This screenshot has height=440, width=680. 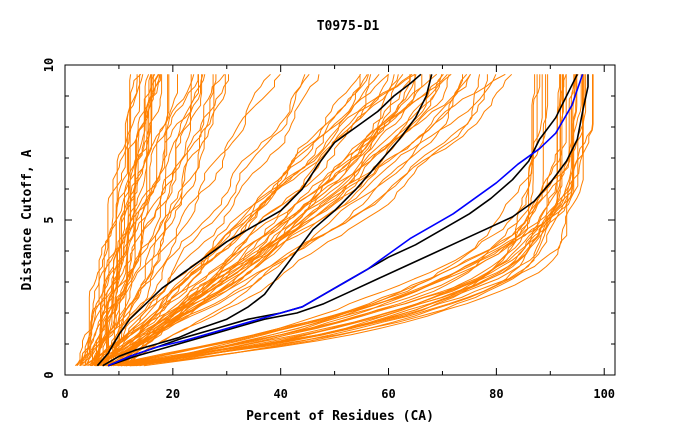 What do you see at coordinates (388, 394) in the screenshot?
I see `x-tick-label: 60` at bounding box center [388, 394].